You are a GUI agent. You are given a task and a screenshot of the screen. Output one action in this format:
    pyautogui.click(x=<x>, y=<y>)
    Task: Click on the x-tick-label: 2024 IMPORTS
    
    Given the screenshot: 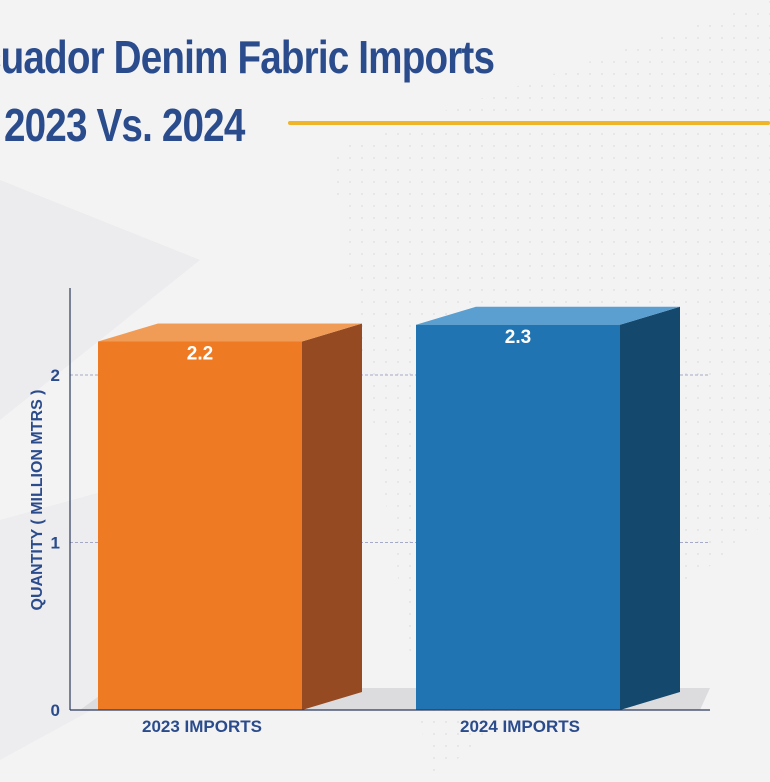 What is the action you would take?
    pyautogui.click(x=520, y=726)
    